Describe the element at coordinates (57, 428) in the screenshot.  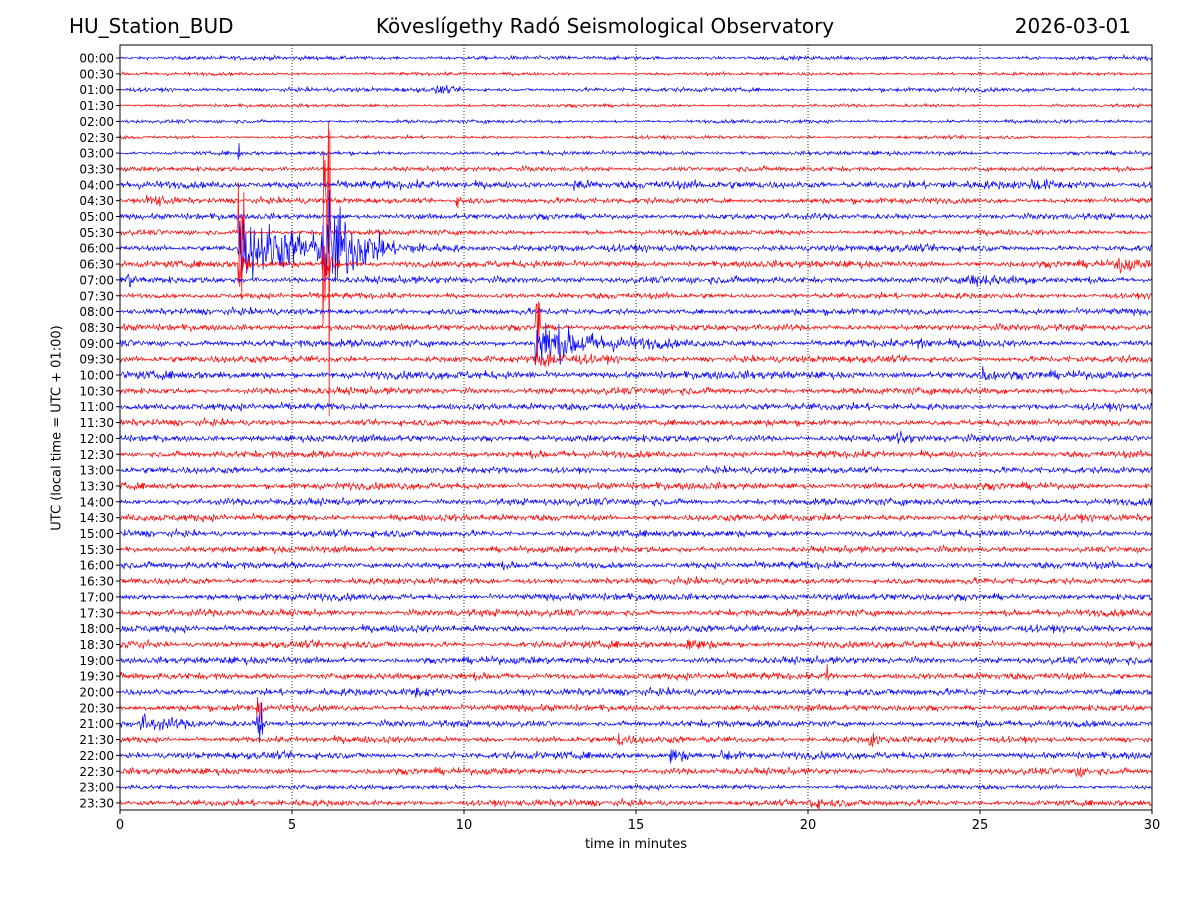
I see `y-axis-label: UTC (local time = UTC + 01:00)` at that location.